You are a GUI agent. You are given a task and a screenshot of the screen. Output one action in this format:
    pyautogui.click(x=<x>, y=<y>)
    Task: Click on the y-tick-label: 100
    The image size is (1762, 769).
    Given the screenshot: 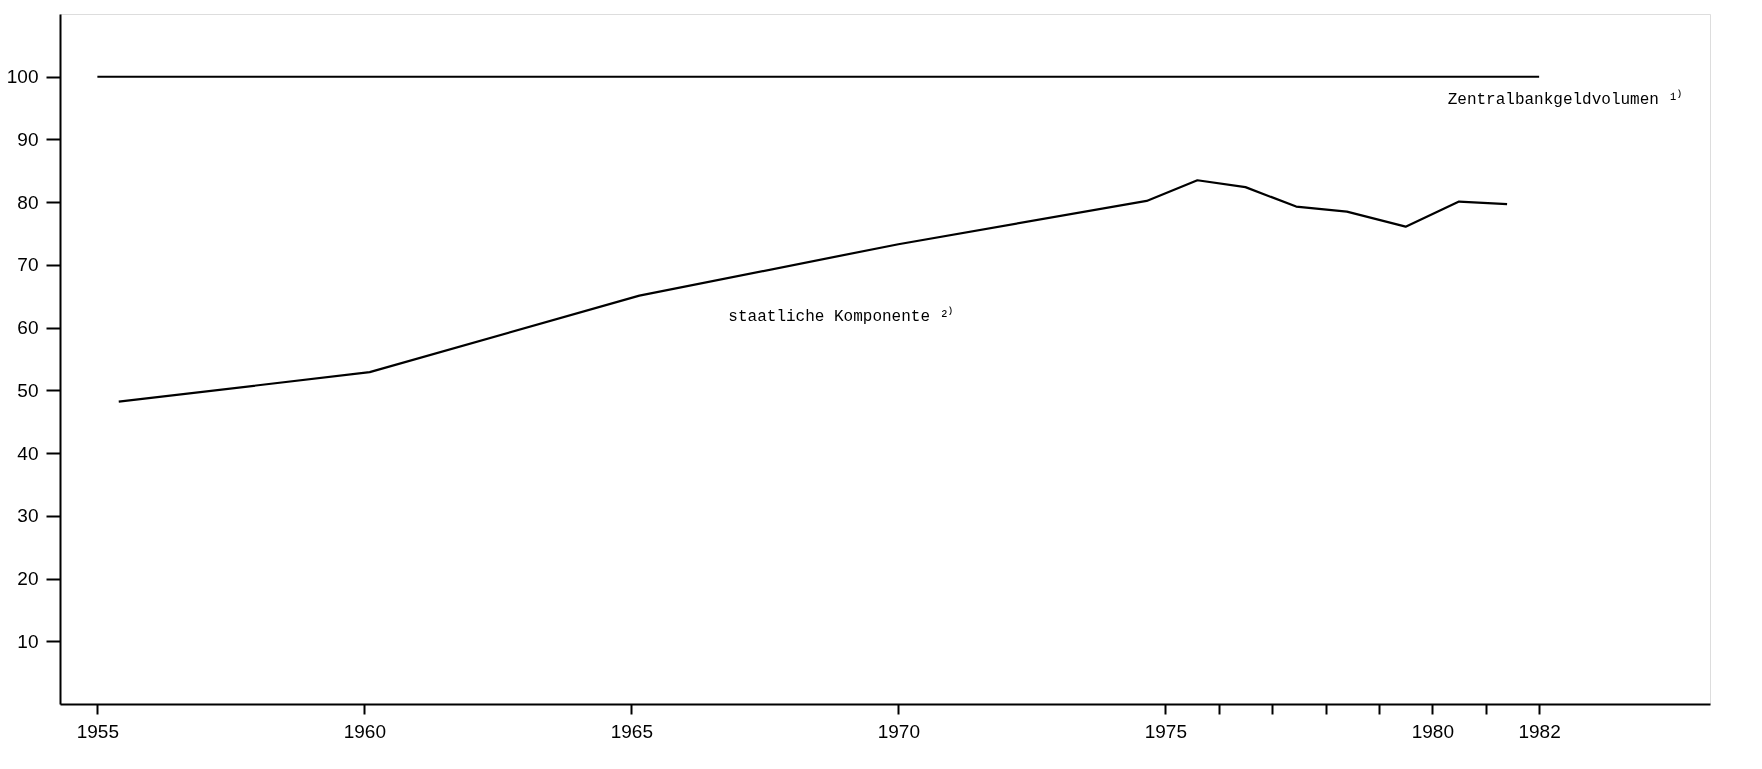 What is the action you would take?
    pyautogui.click(x=22, y=77)
    